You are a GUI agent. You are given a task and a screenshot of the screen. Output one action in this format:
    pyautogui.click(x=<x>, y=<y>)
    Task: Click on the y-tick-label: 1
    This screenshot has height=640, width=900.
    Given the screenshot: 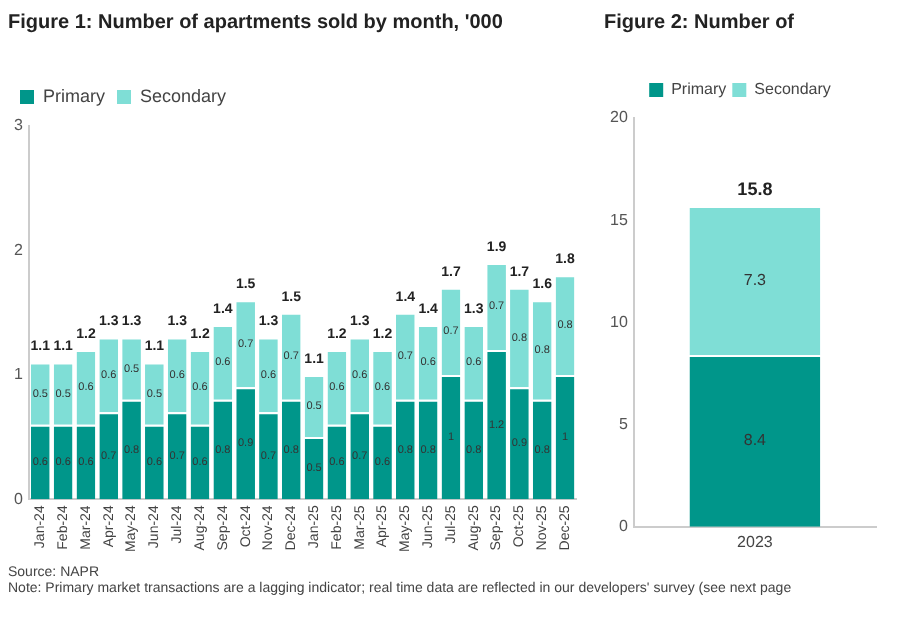 What is the action you would take?
    pyautogui.click(x=18, y=374)
    